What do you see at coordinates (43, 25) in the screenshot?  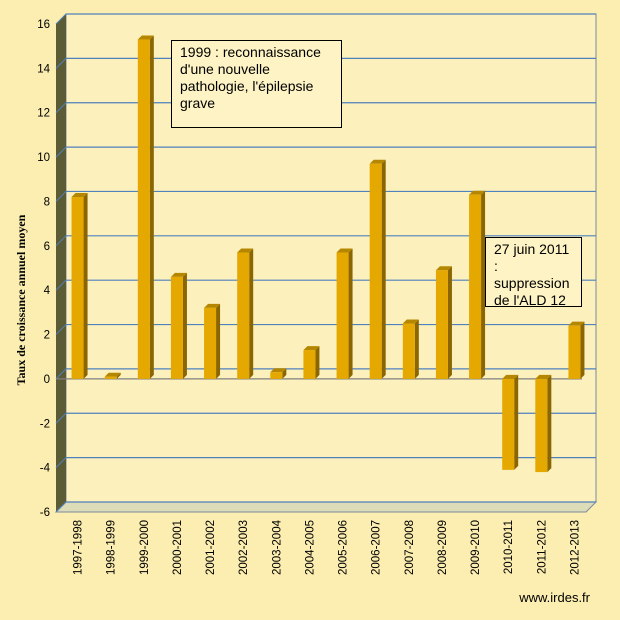 I see `y-tick-label: 16` at bounding box center [43, 25].